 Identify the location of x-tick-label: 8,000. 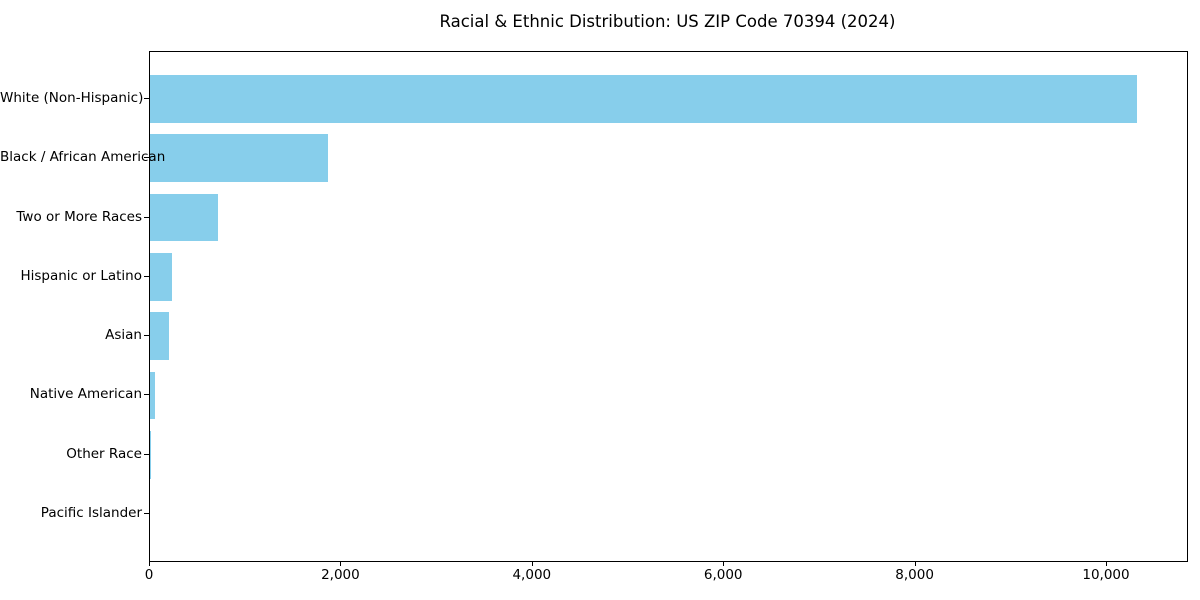
(914, 575).